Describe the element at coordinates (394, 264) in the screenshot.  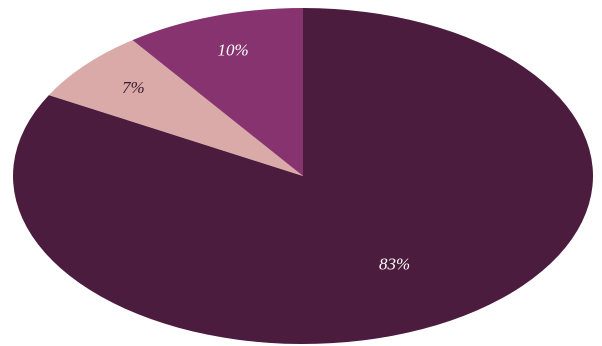
I see `data-label: 83%` at that location.